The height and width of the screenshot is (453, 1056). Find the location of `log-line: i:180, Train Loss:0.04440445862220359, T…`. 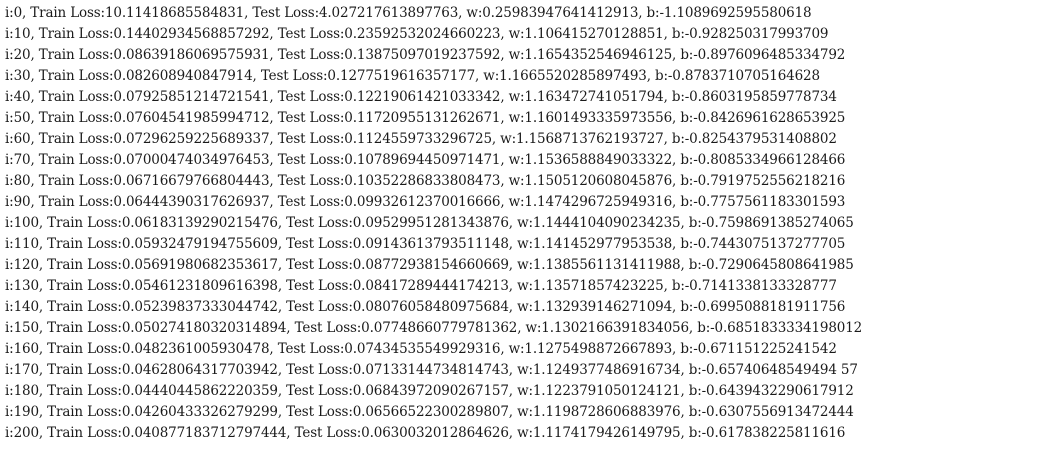

log-line: i:180, Train Loss:0.04440445862220359, T… is located at coordinates (429, 391).